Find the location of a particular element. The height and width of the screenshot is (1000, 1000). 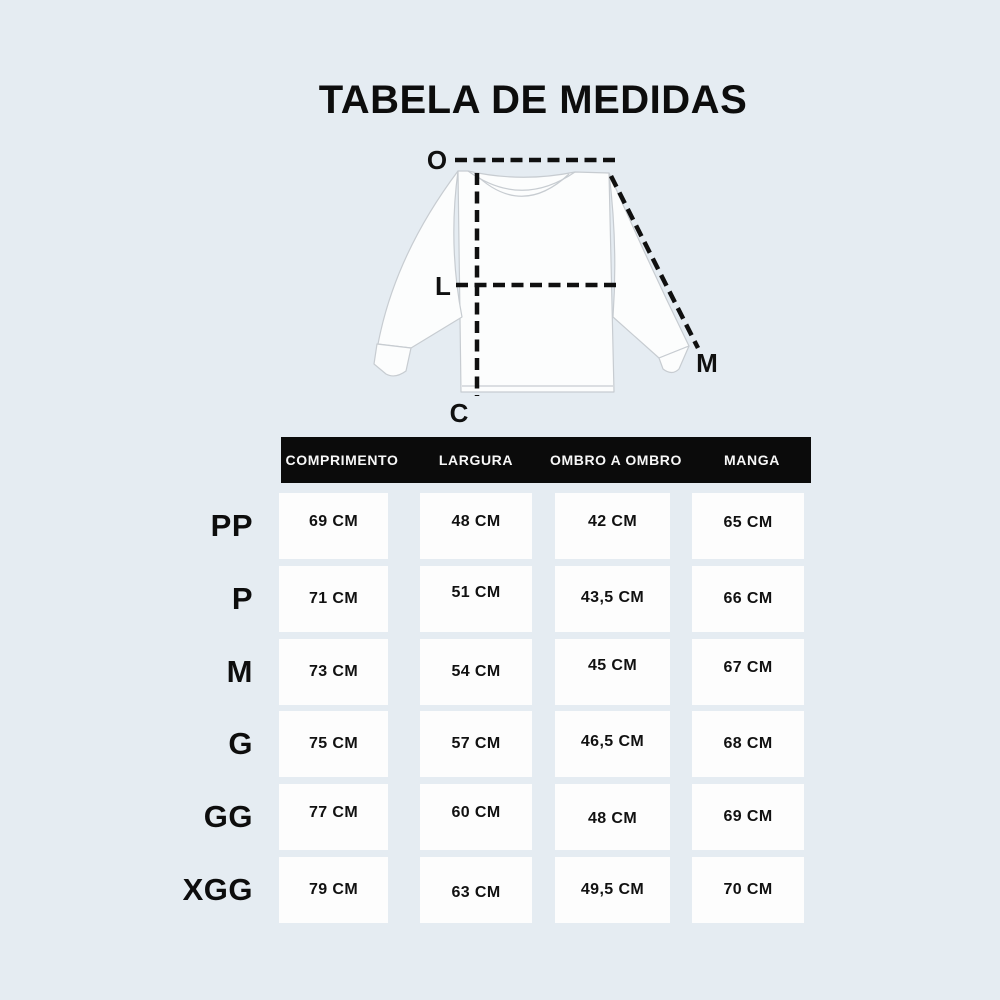

size-label: P is located at coordinates (242, 598).